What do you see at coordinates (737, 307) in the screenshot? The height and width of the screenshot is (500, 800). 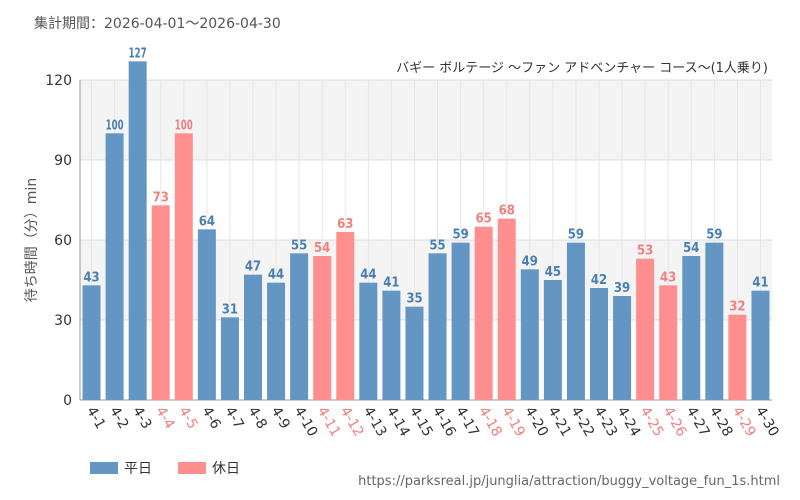 I see `bar-value-label: 32` at bounding box center [737, 307].